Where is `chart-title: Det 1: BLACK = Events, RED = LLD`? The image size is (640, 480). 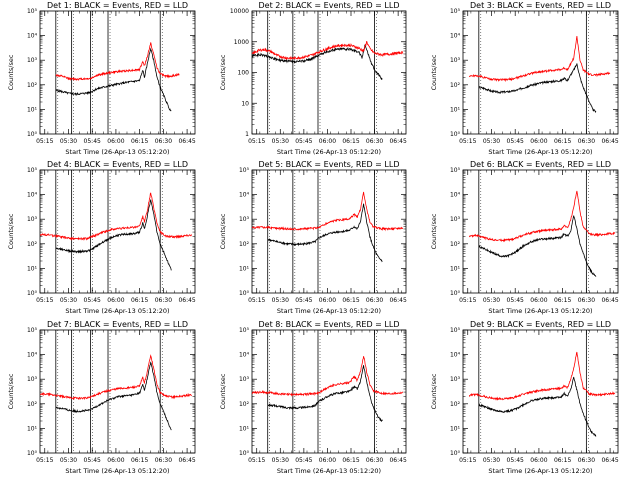 chart-title: Det 1: BLACK = Events, RED = LLD is located at coordinates (117, 5).